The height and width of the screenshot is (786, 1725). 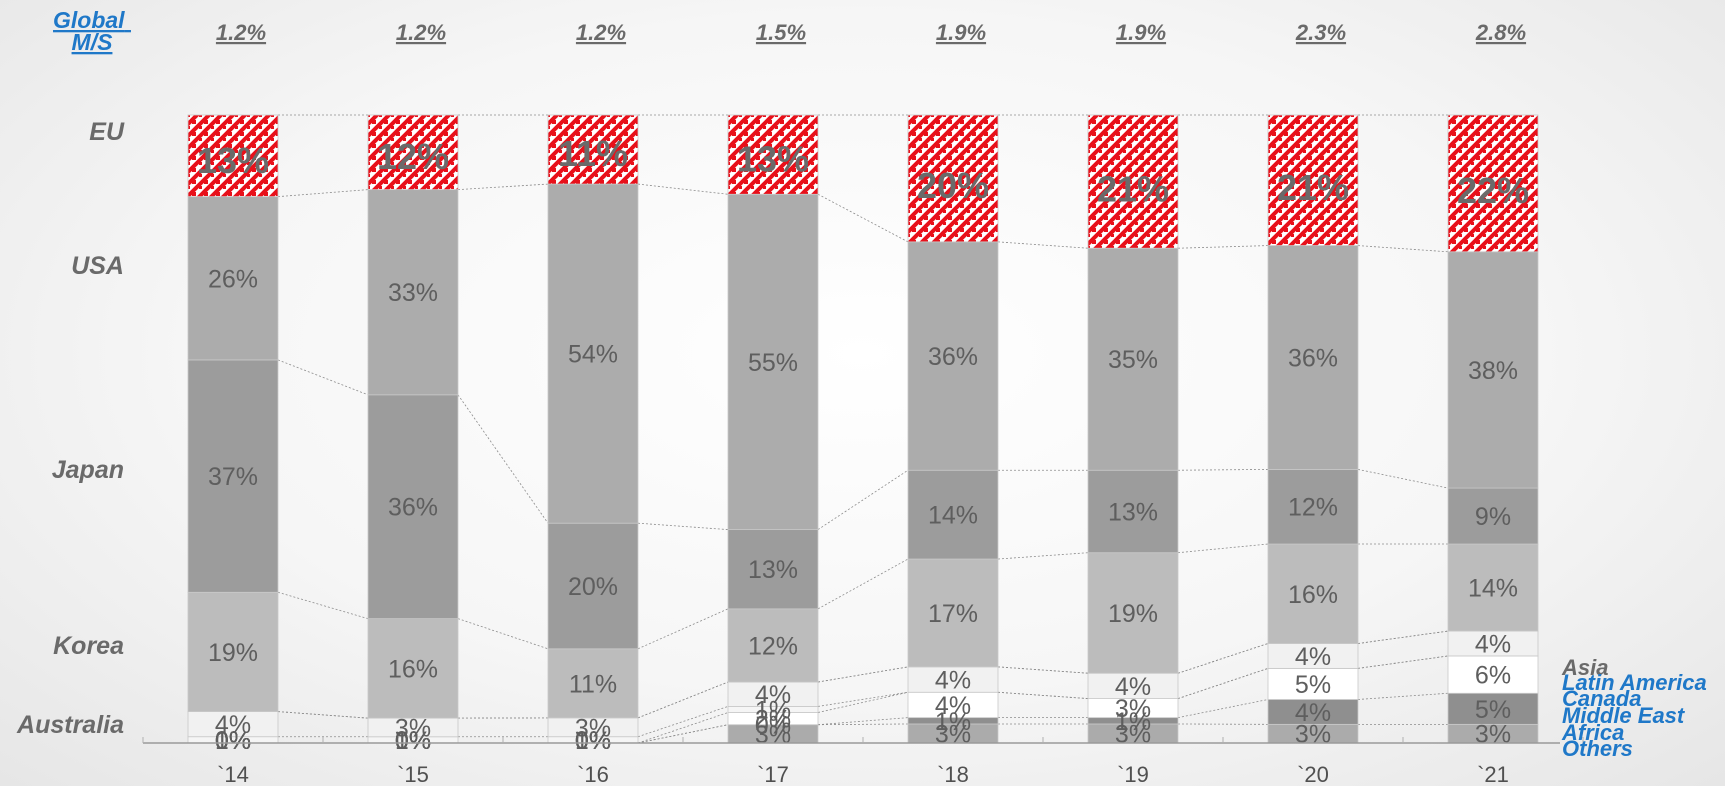 I want to click on segment-label-middle-east: 4%, so click(x=1313, y=713).